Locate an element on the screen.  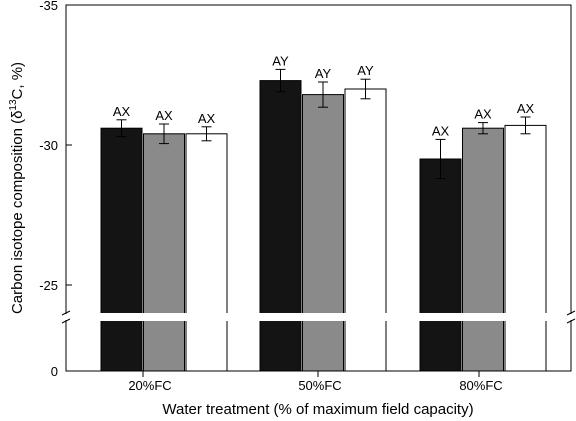
data-labels-layer: AX AX AX AY AY AY AX AX AX is located at coordinates (324, 95).